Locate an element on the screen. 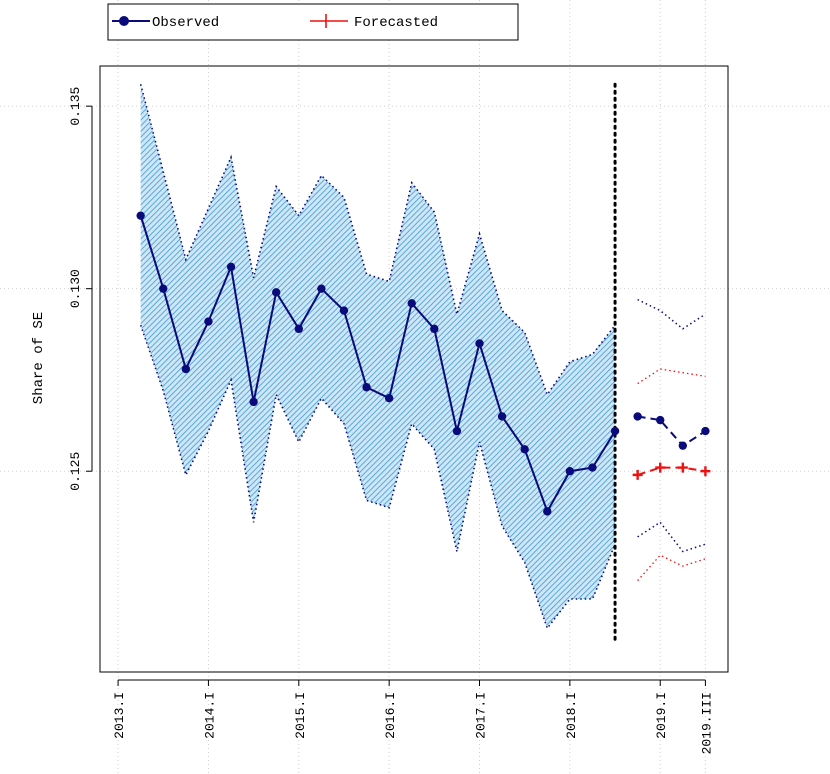 This screenshot has height=774, width=830. x-tick-label: 2019.III is located at coordinates (706, 723).